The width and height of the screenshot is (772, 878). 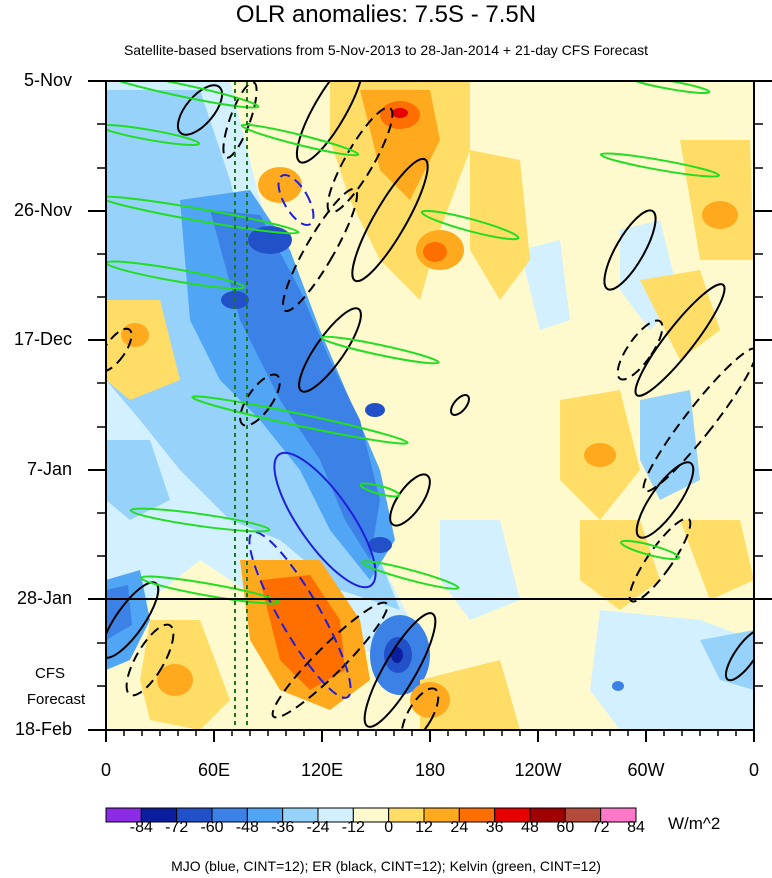 What do you see at coordinates (44, 598) in the screenshot?
I see `y-tick-label: 28-Jan` at bounding box center [44, 598].